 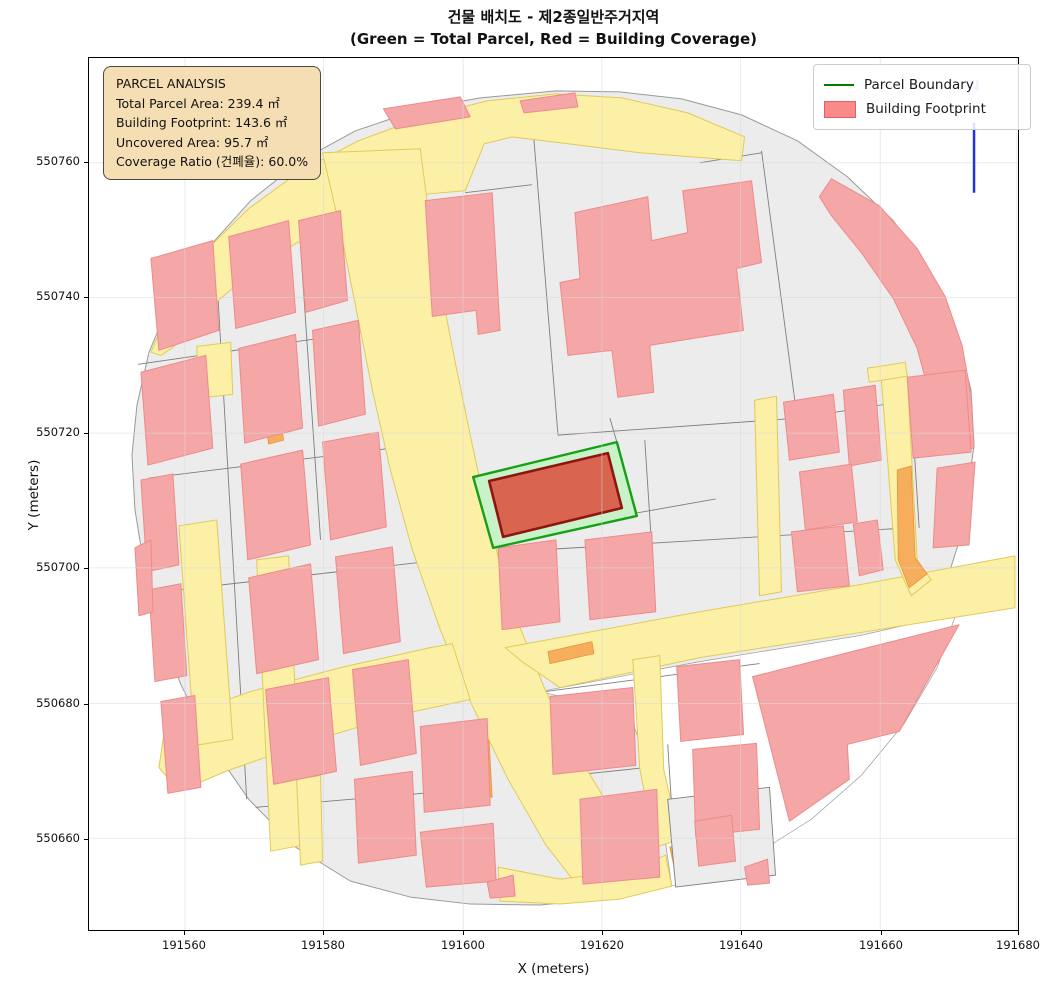 I want to click on y-axis-label: Y (meters), so click(x=34, y=495).